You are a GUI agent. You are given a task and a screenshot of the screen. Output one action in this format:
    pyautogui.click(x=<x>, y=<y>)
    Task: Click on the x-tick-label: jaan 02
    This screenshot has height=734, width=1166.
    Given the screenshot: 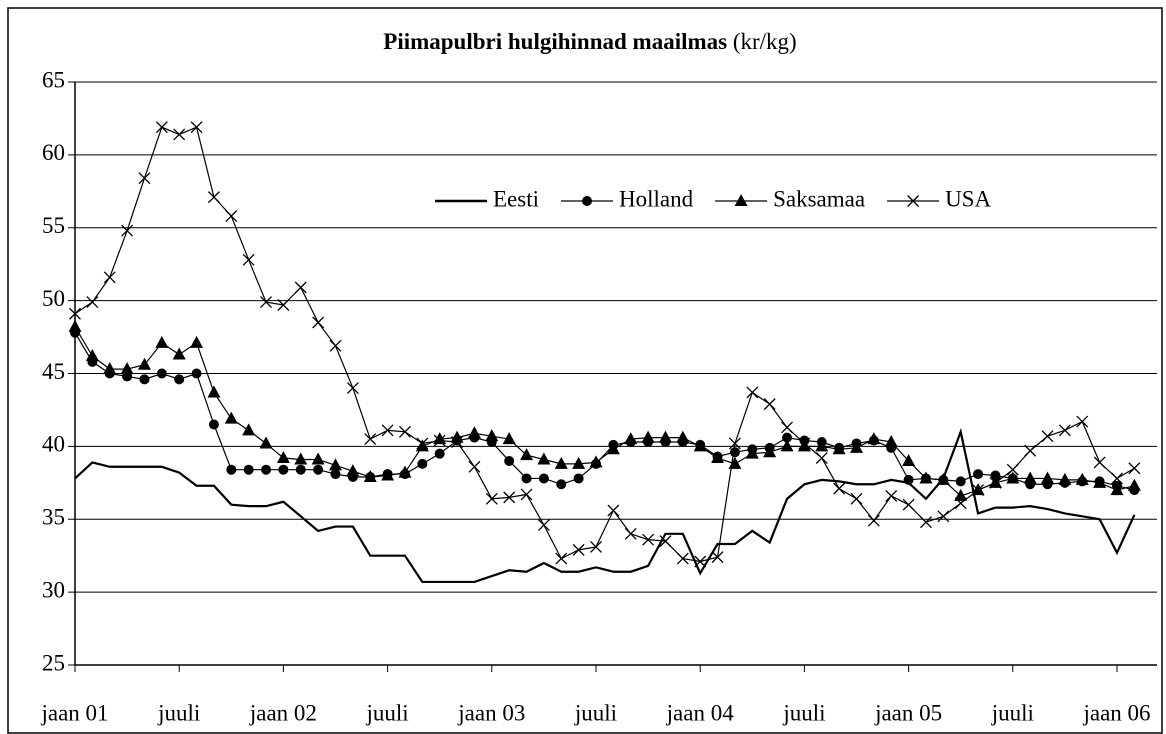 What is the action you would take?
    pyautogui.click(x=283, y=712)
    